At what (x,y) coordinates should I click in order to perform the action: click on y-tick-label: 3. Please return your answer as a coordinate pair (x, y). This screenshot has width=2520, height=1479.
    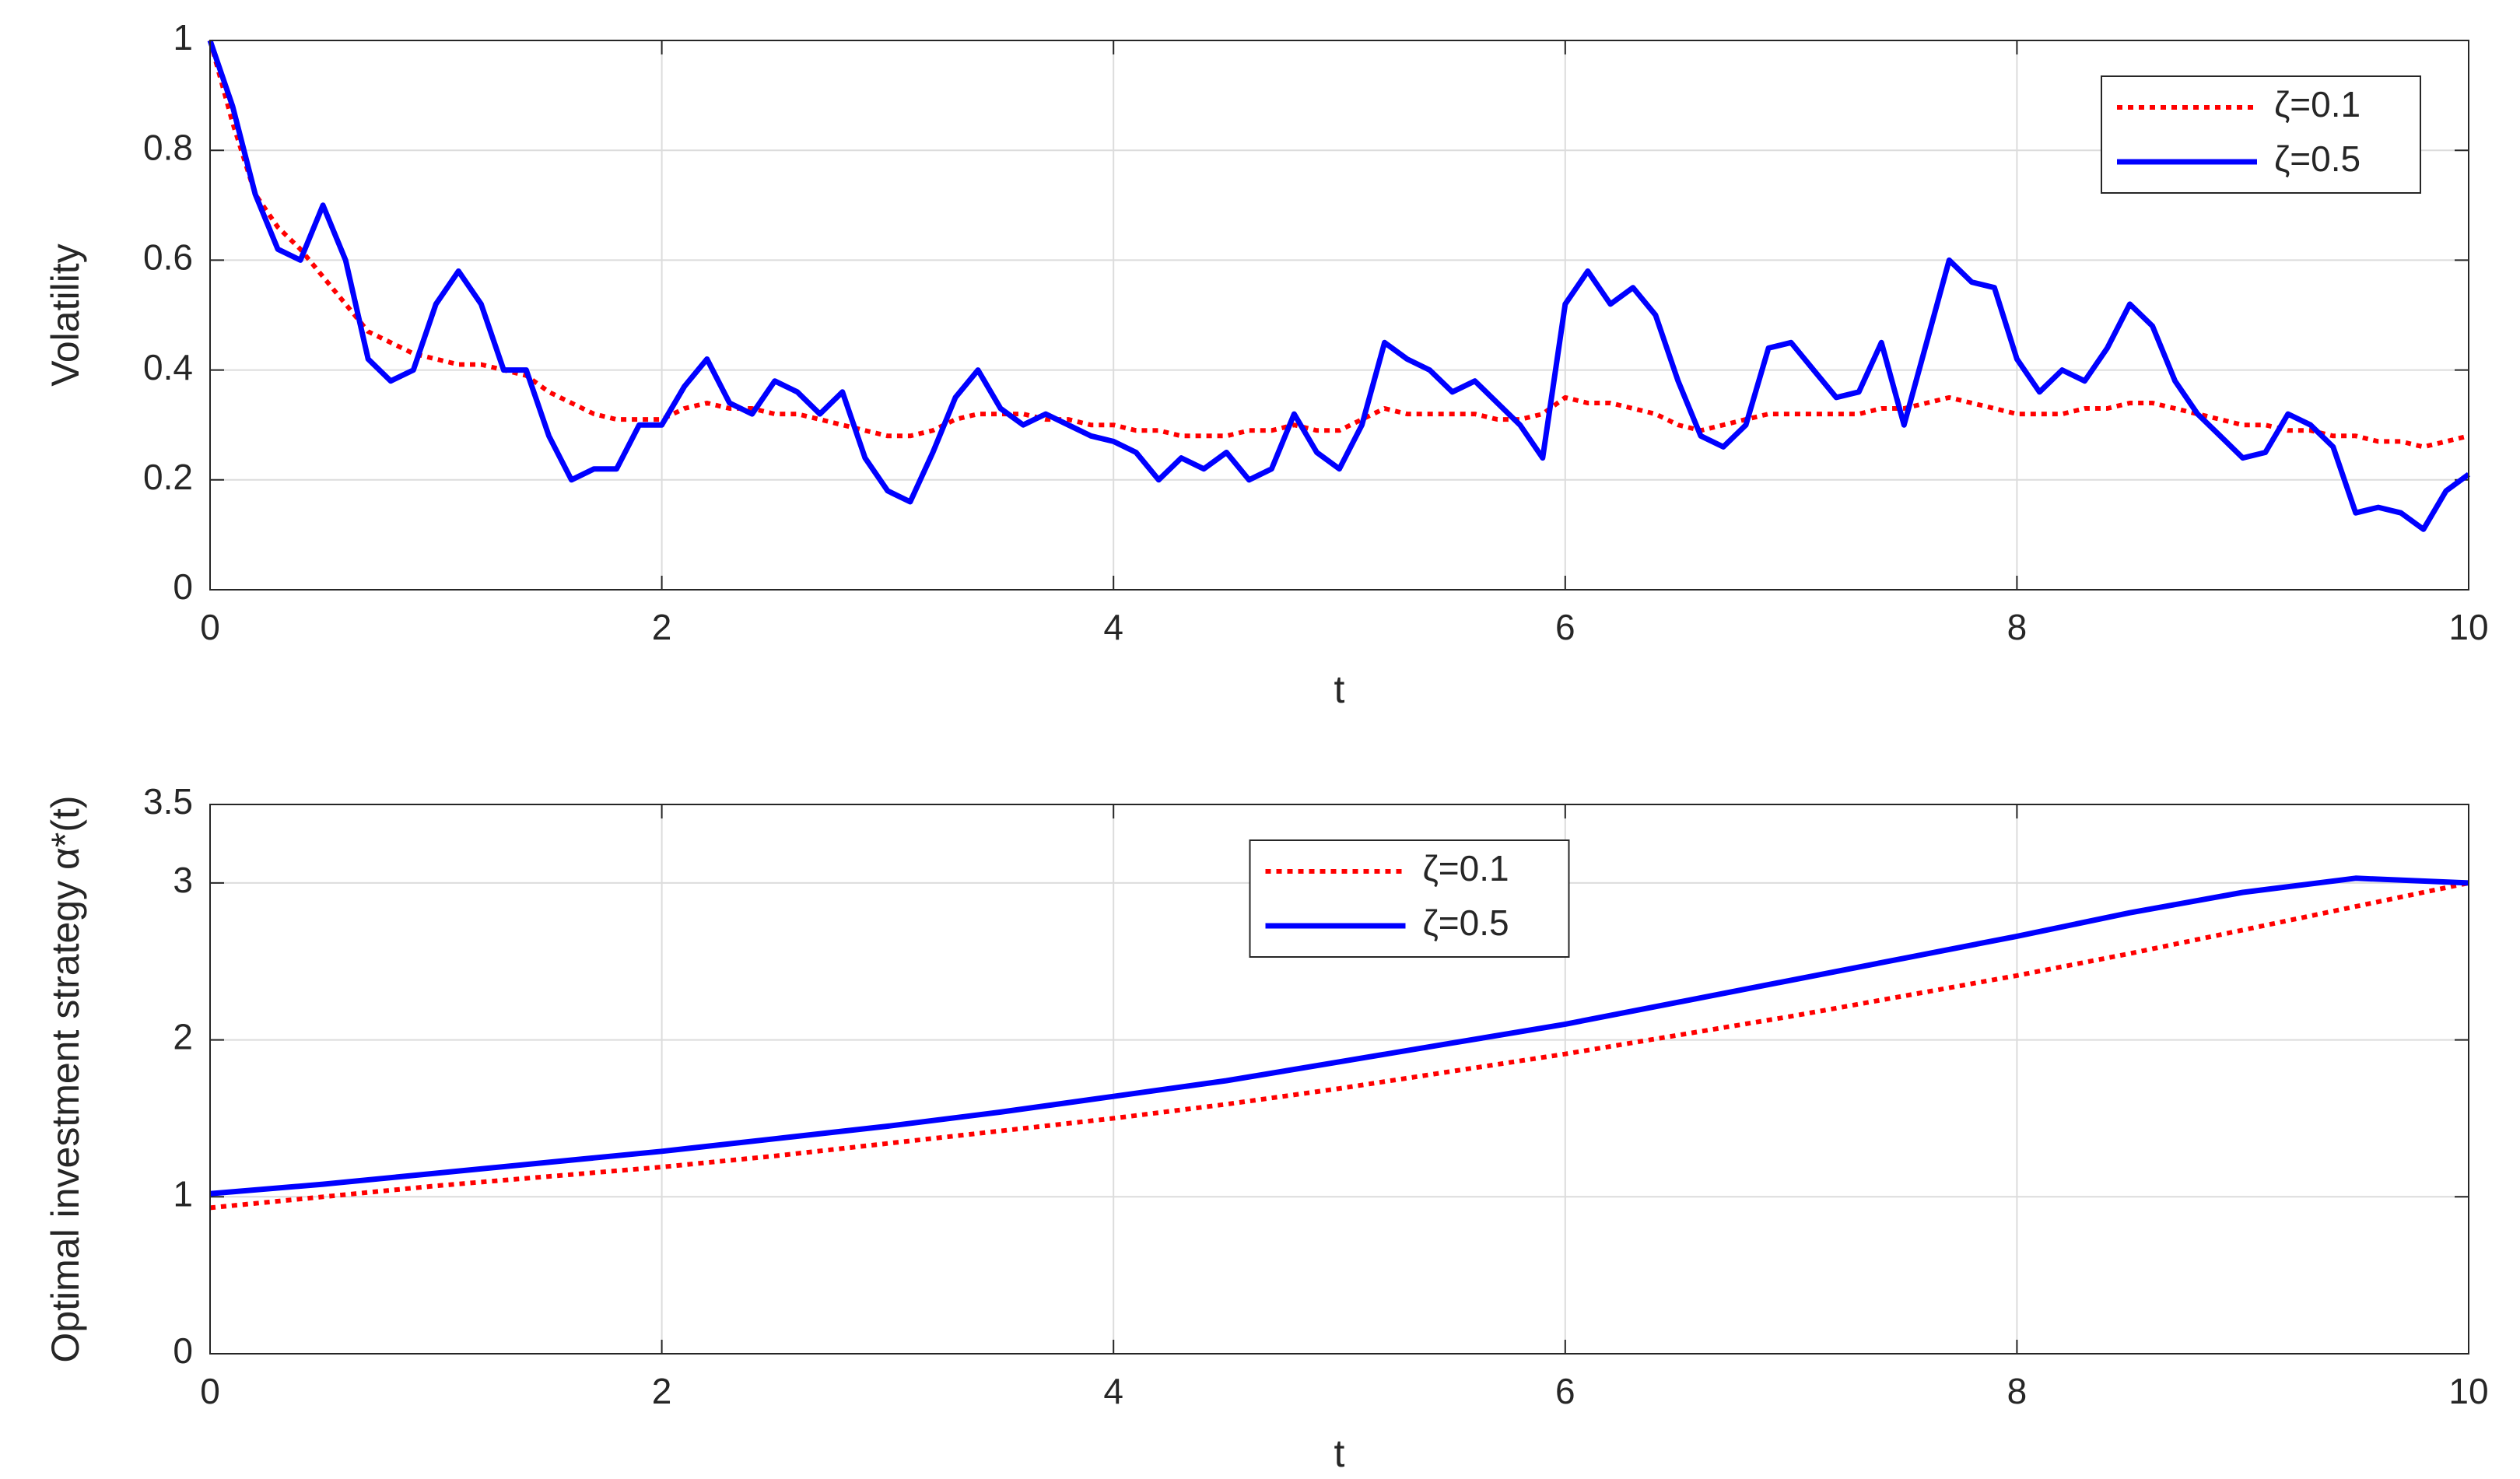
    Looking at the image, I should click on (183, 880).